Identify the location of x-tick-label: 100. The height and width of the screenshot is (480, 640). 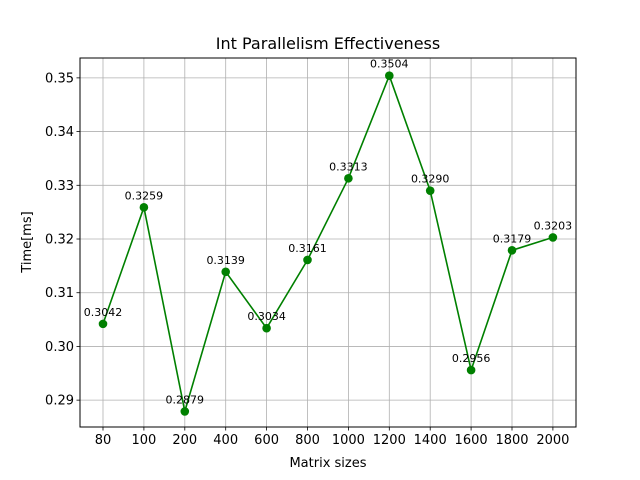
(143, 440).